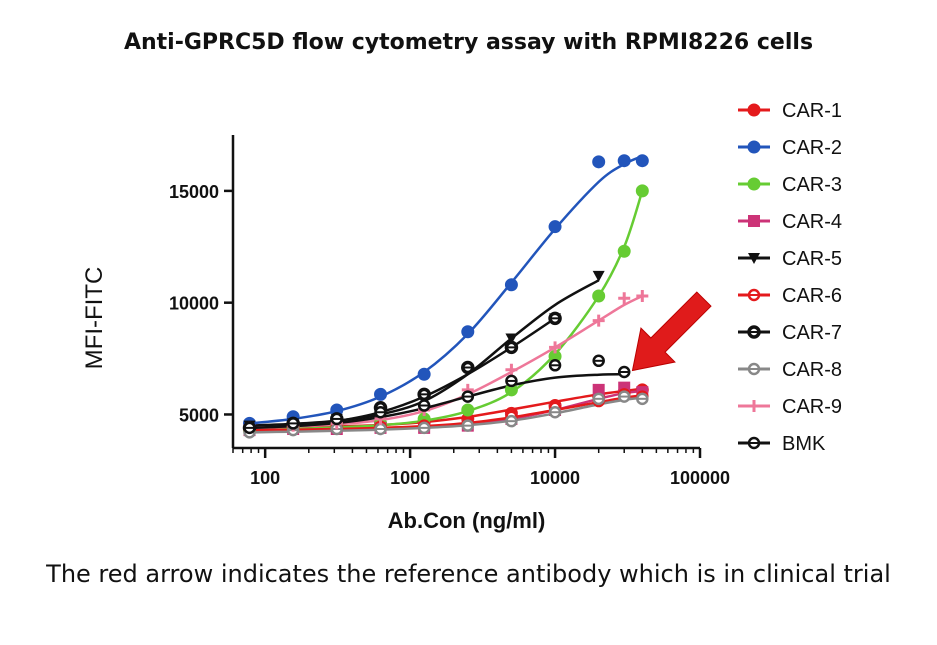 The width and height of the screenshot is (937, 645). Describe the element at coordinates (812, 370) in the screenshot. I see `legend-label-car-8: CAR-8` at that location.